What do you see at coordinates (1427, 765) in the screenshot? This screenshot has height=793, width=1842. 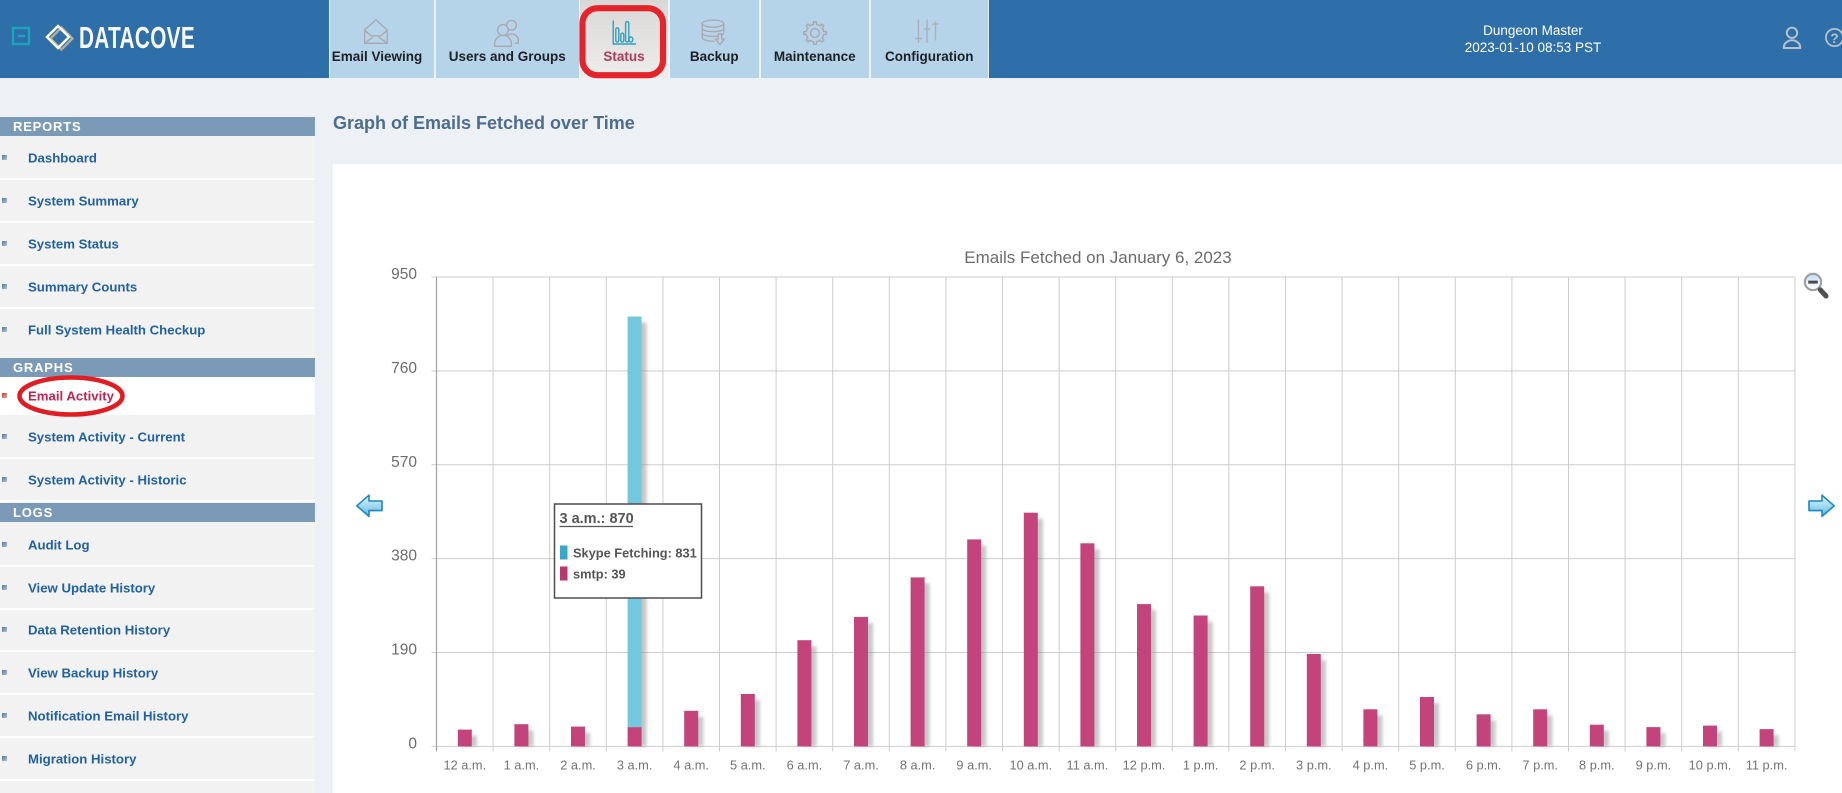 I see `svg-text: 5 p.m.` at bounding box center [1427, 765].